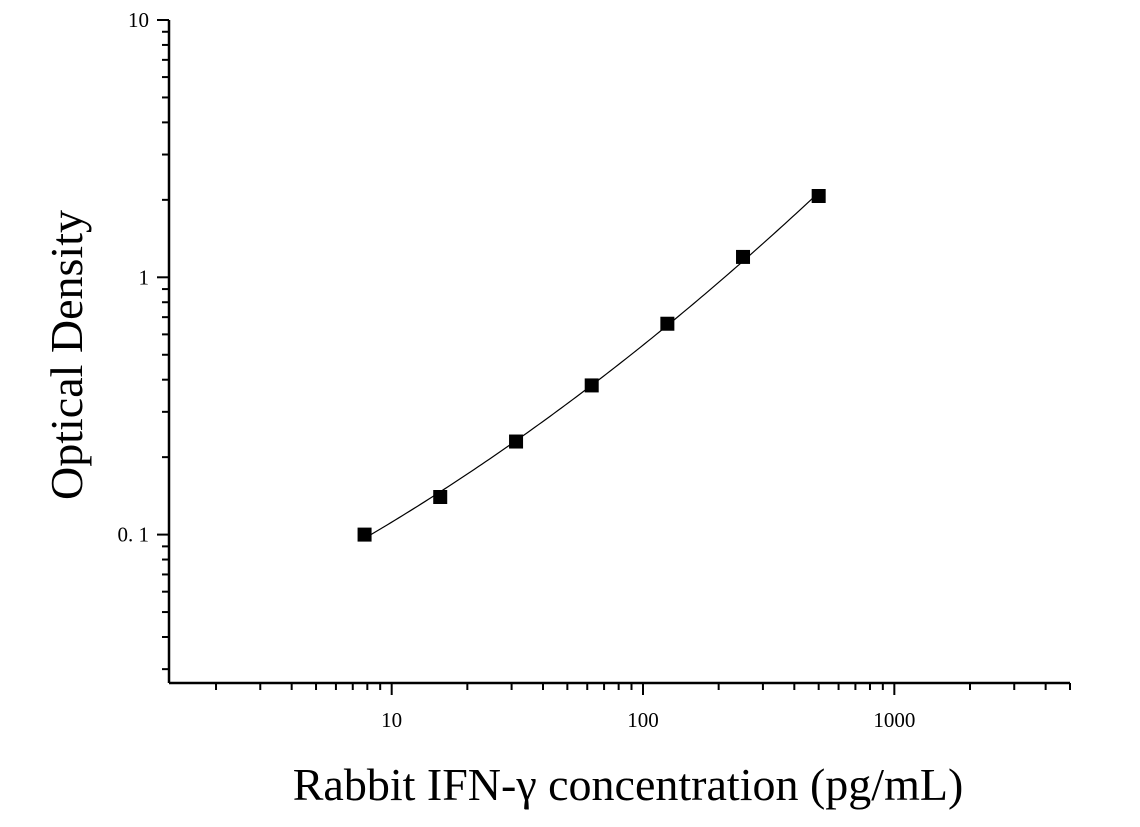 This screenshot has height=827, width=1140. I want to click on x-tick-label: 10, so click(391, 720).